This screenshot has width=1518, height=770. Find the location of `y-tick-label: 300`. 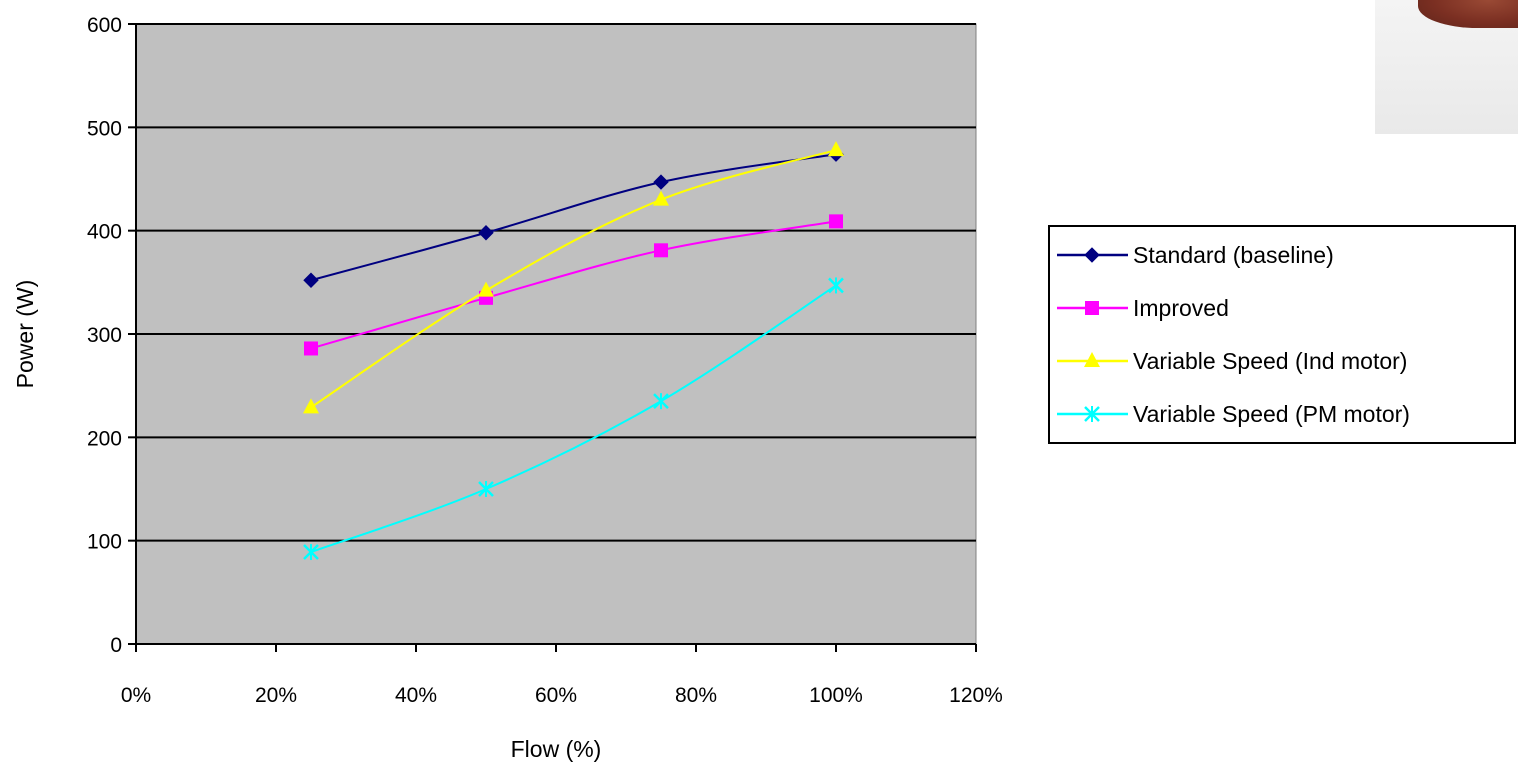

y-tick-label: 300 is located at coordinates (104, 335).